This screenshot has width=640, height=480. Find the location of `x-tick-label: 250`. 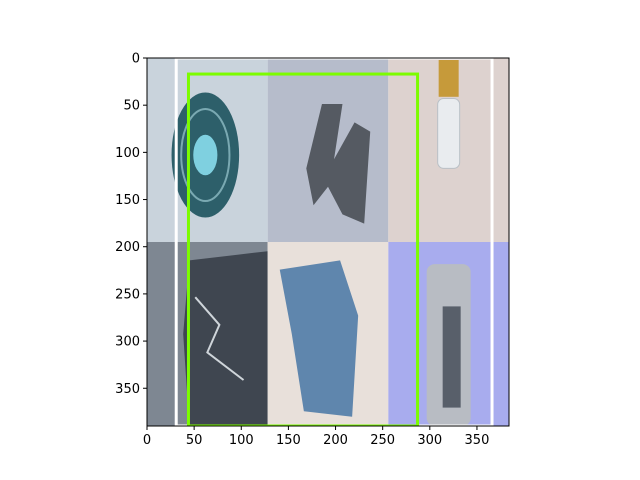

x-tick-label: 250 is located at coordinates (382, 440).